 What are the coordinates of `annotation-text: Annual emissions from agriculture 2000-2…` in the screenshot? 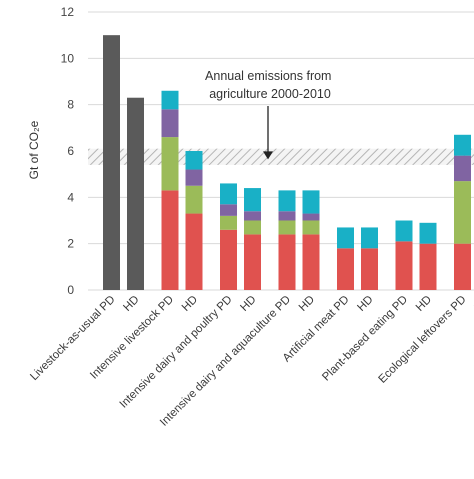 It's located at (270, 85).